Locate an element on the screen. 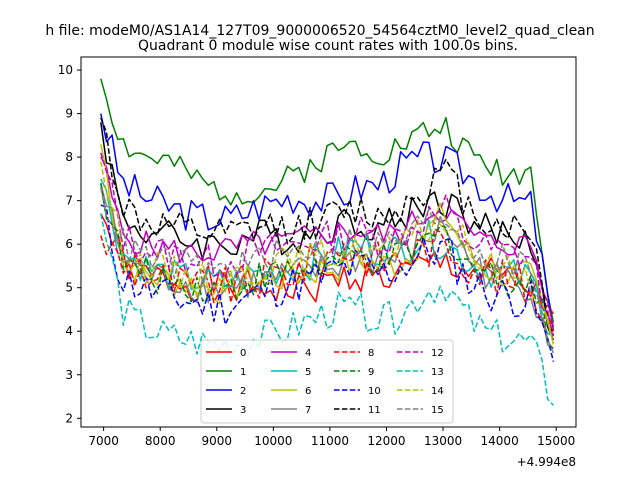 The width and height of the screenshot is (640, 480). x-tick-label: 9000 is located at coordinates (216, 441).